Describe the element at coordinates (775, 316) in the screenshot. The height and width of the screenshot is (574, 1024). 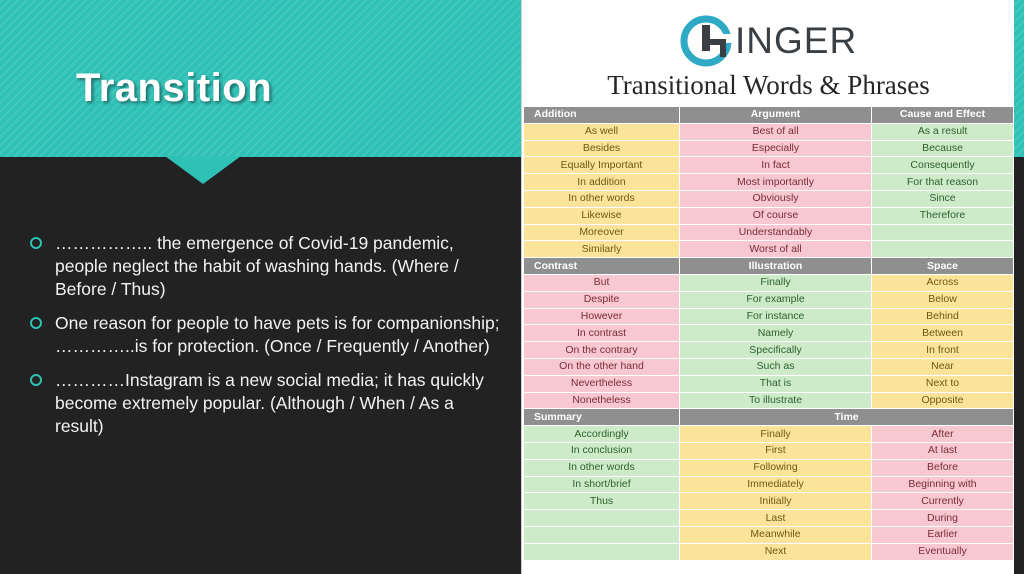
I see `table-cell: For instance` at that location.